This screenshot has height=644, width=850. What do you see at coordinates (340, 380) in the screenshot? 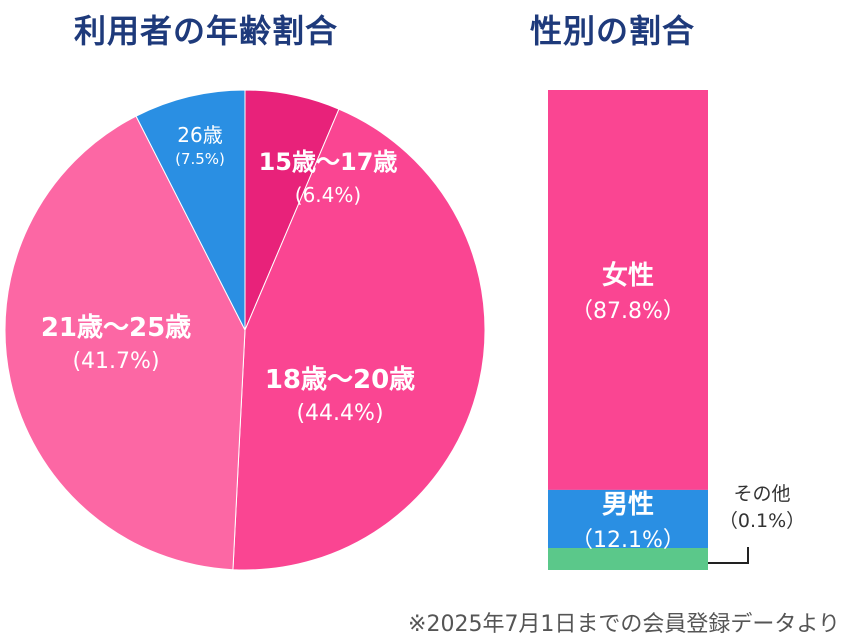
I see `pie-slice-label: 18歳〜20歳` at bounding box center [340, 380].